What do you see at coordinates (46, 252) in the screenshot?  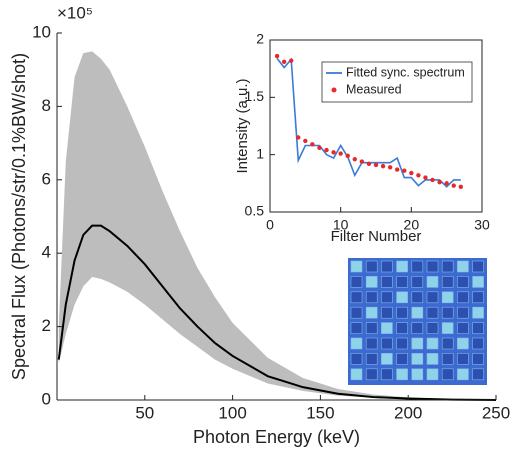 I see `y-tick-label: 4` at bounding box center [46, 252].